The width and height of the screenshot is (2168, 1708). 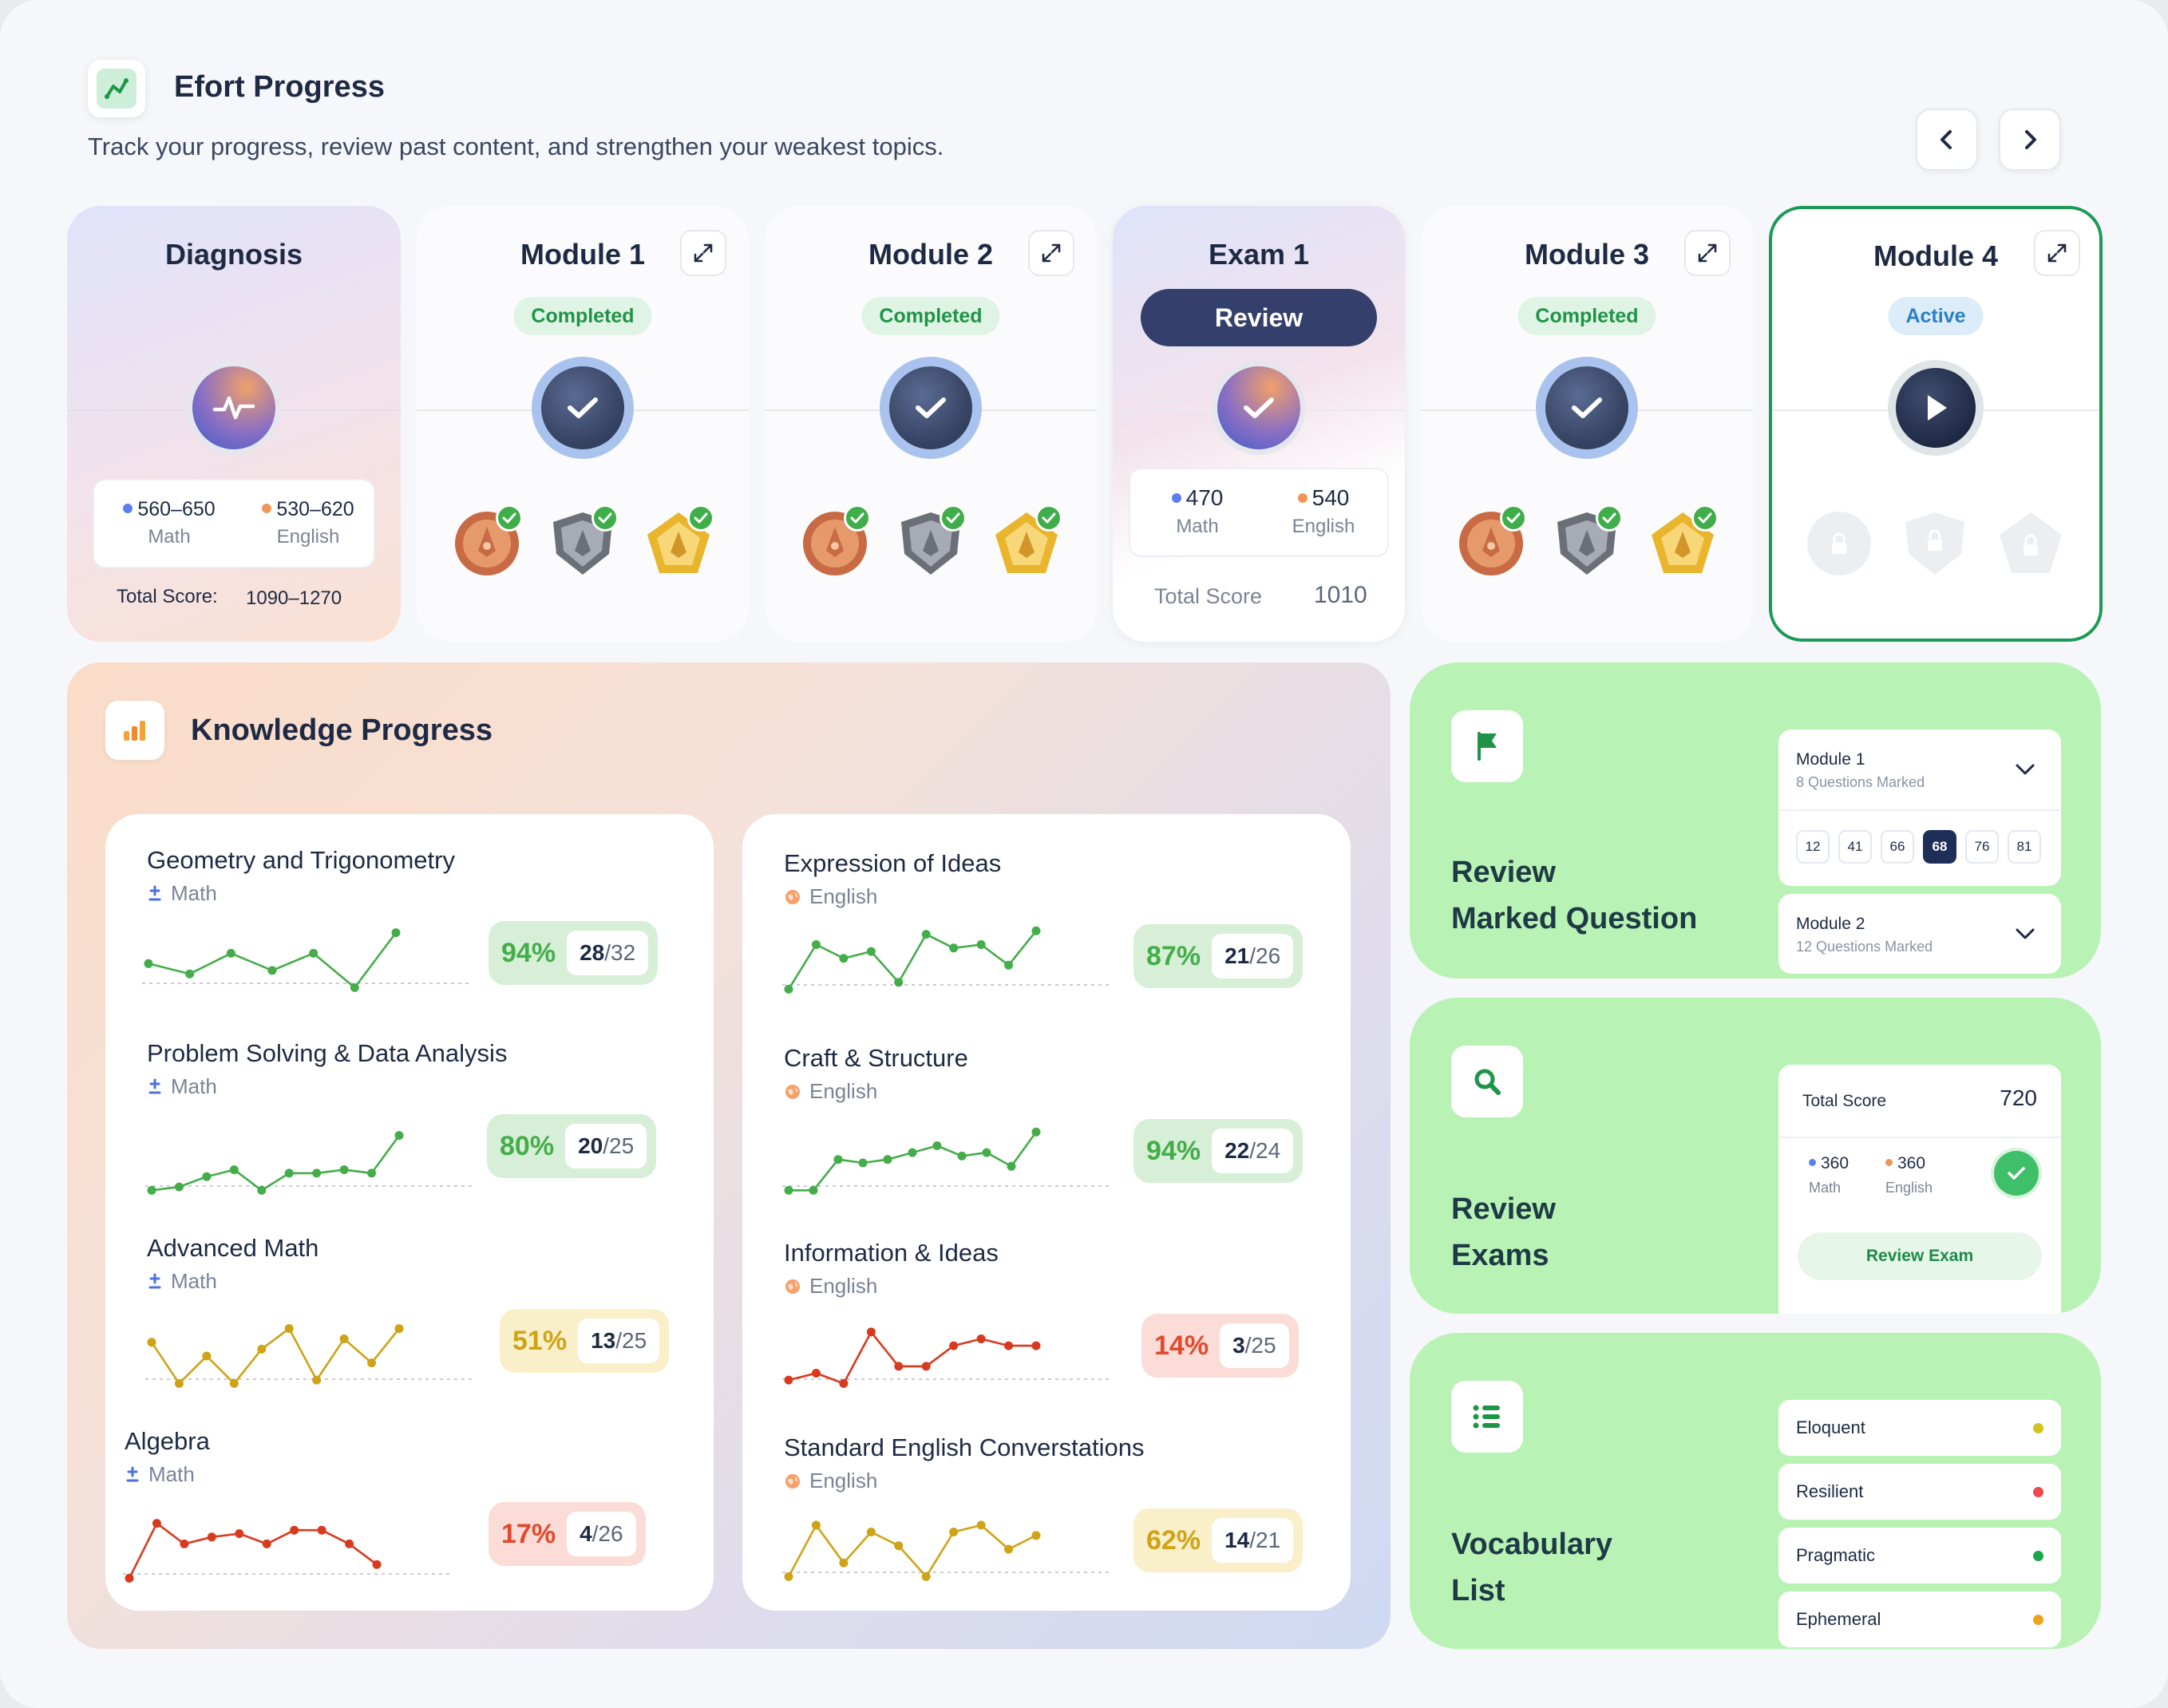 What do you see at coordinates (1919, 1556) in the screenshot?
I see `vocab-item: Pragmatic` at bounding box center [1919, 1556].